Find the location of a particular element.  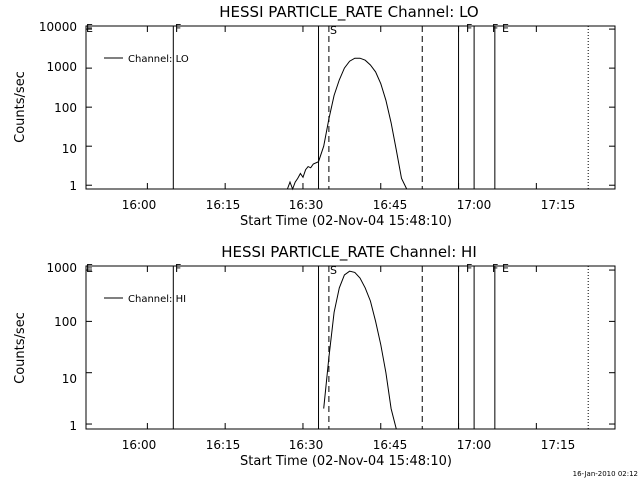

lo-x-tick-label: 16:00 is located at coordinates (139, 205).